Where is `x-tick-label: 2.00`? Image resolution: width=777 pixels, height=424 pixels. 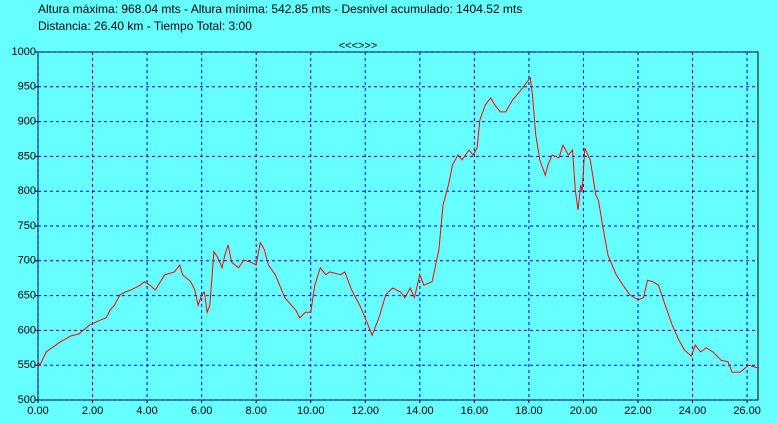
x-tick-label: 2.00 is located at coordinates (92, 411).